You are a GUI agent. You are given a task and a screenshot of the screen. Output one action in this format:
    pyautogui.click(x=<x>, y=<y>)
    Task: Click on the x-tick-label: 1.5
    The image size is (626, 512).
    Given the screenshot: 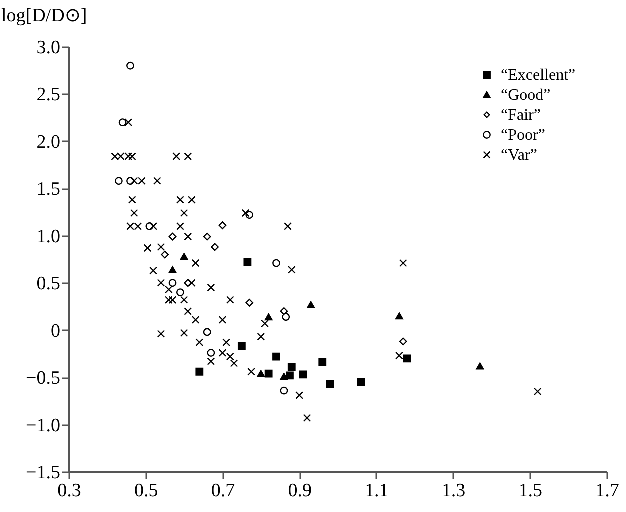 What is the action you would take?
    pyautogui.click(x=530, y=491)
    